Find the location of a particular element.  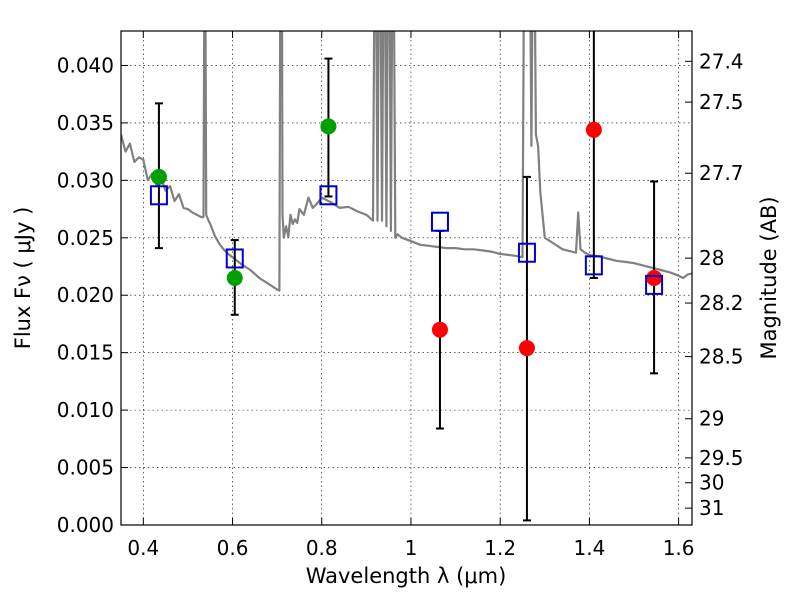

right-tick-label: 28.5 is located at coordinates (721, 357).